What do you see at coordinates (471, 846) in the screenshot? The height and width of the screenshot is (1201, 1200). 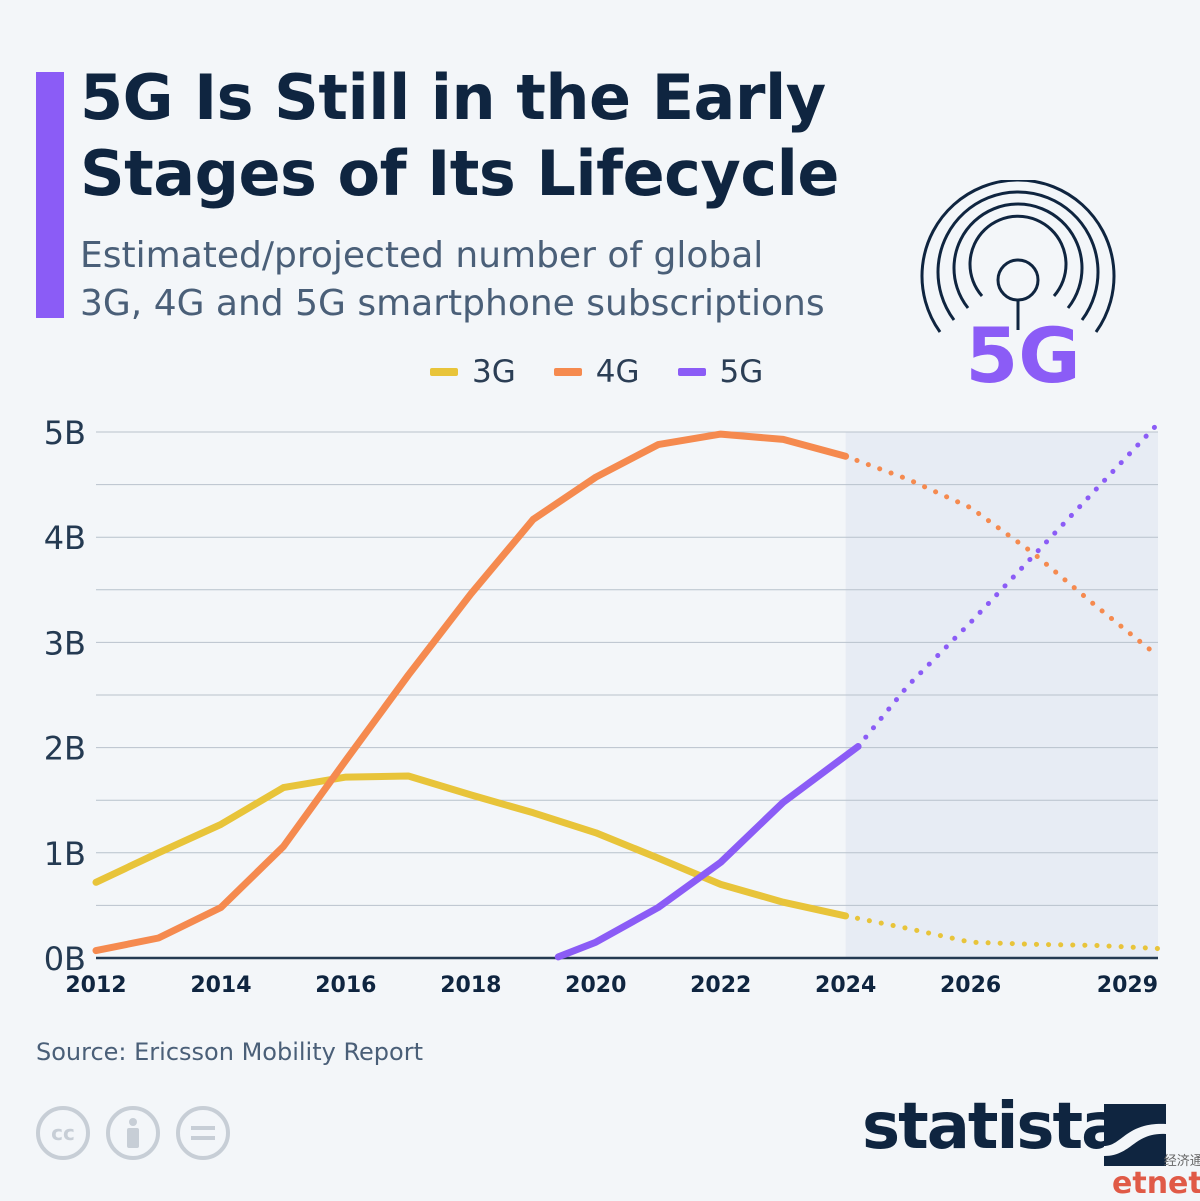 I see `series-line-3g` at bounding box center [471, 846].